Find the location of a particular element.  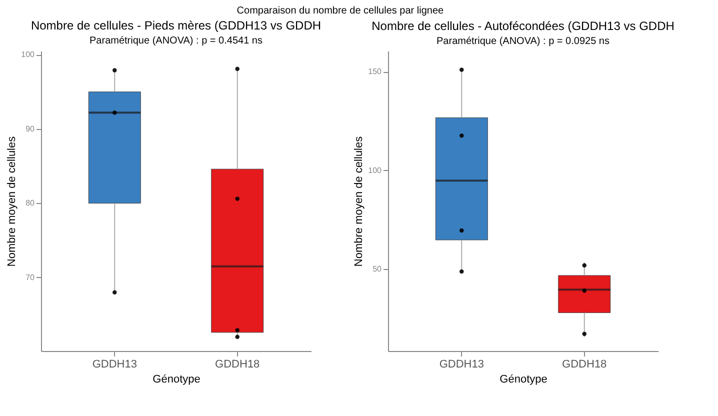

chart-subtitle: Paramétrique (ANOVA) : p = 0.4541 ns is located at coordinates (176, 41).